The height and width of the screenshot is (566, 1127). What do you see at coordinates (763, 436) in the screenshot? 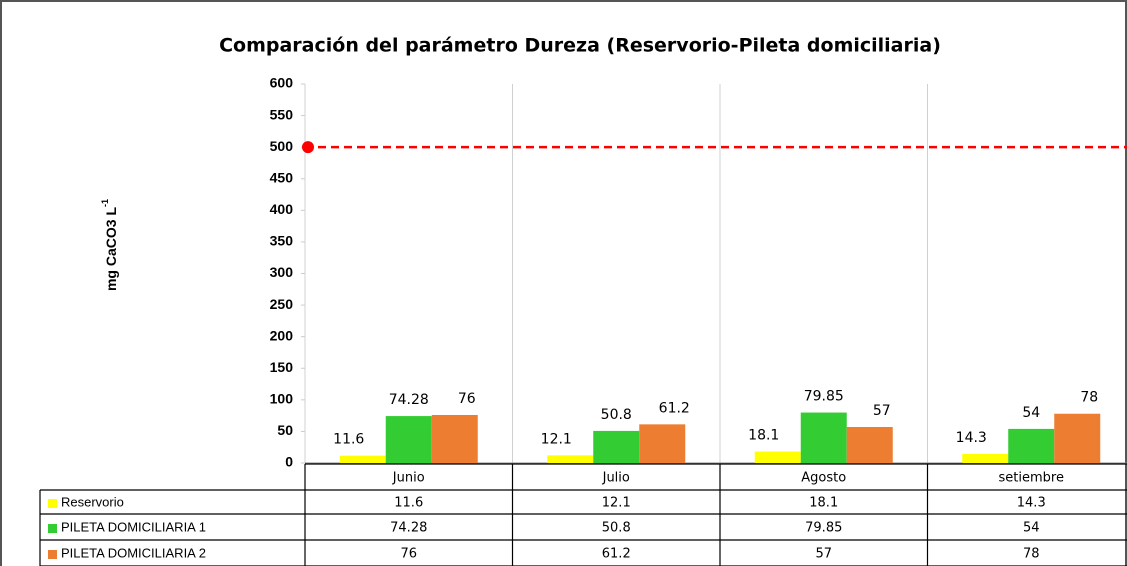
I see `data-label: 18.1` at bounding box center [763, 436].